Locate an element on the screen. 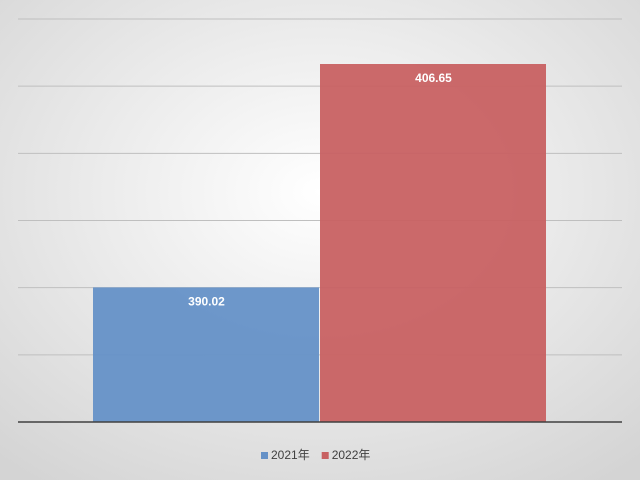 This screenshot has height=480, width=640. data-label: 406.65 is located at coordinates (433, 78).